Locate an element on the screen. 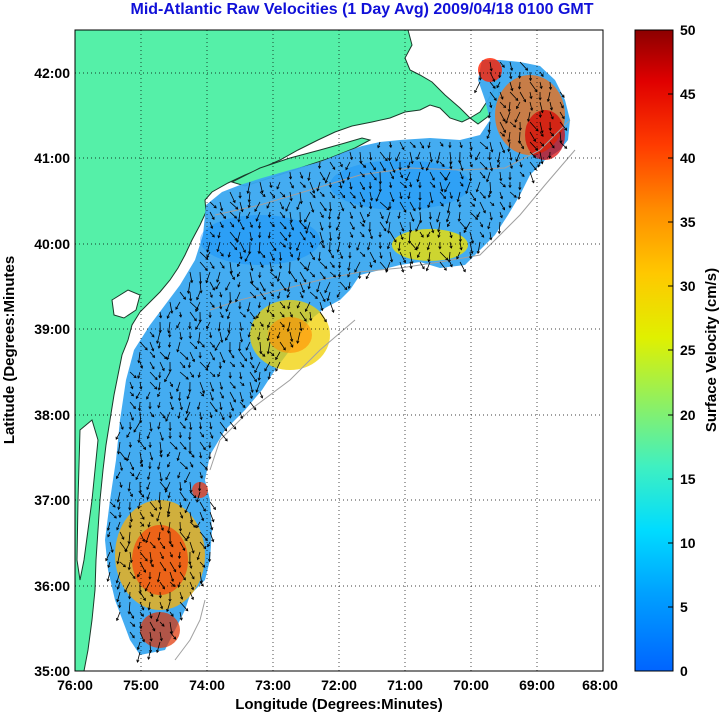  delaware-bay is located at coordinates (126, 304).